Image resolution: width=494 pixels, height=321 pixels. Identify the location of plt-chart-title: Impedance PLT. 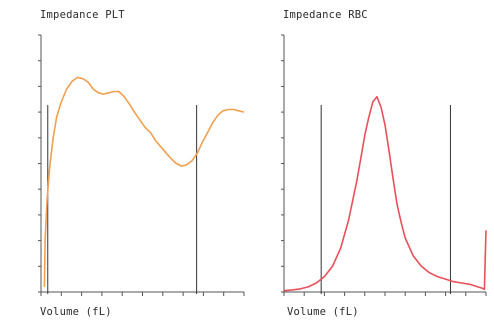
(82, 15).